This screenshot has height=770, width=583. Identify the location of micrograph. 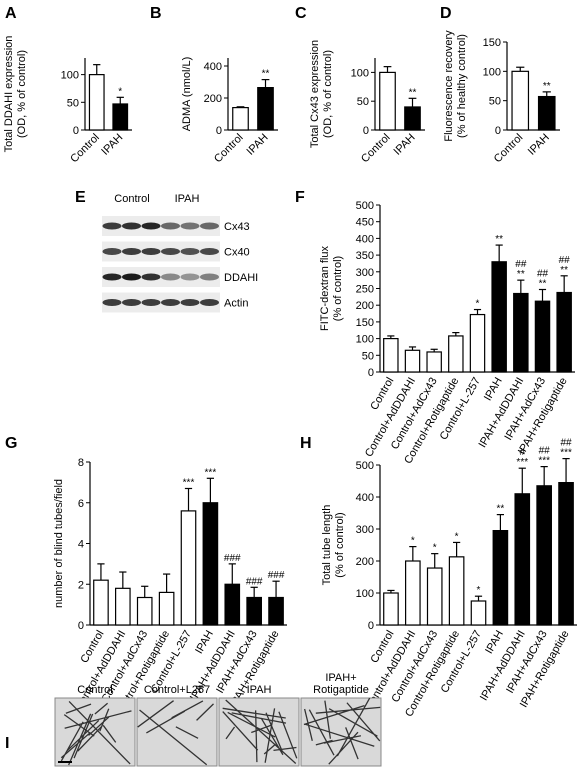
(341, 732).